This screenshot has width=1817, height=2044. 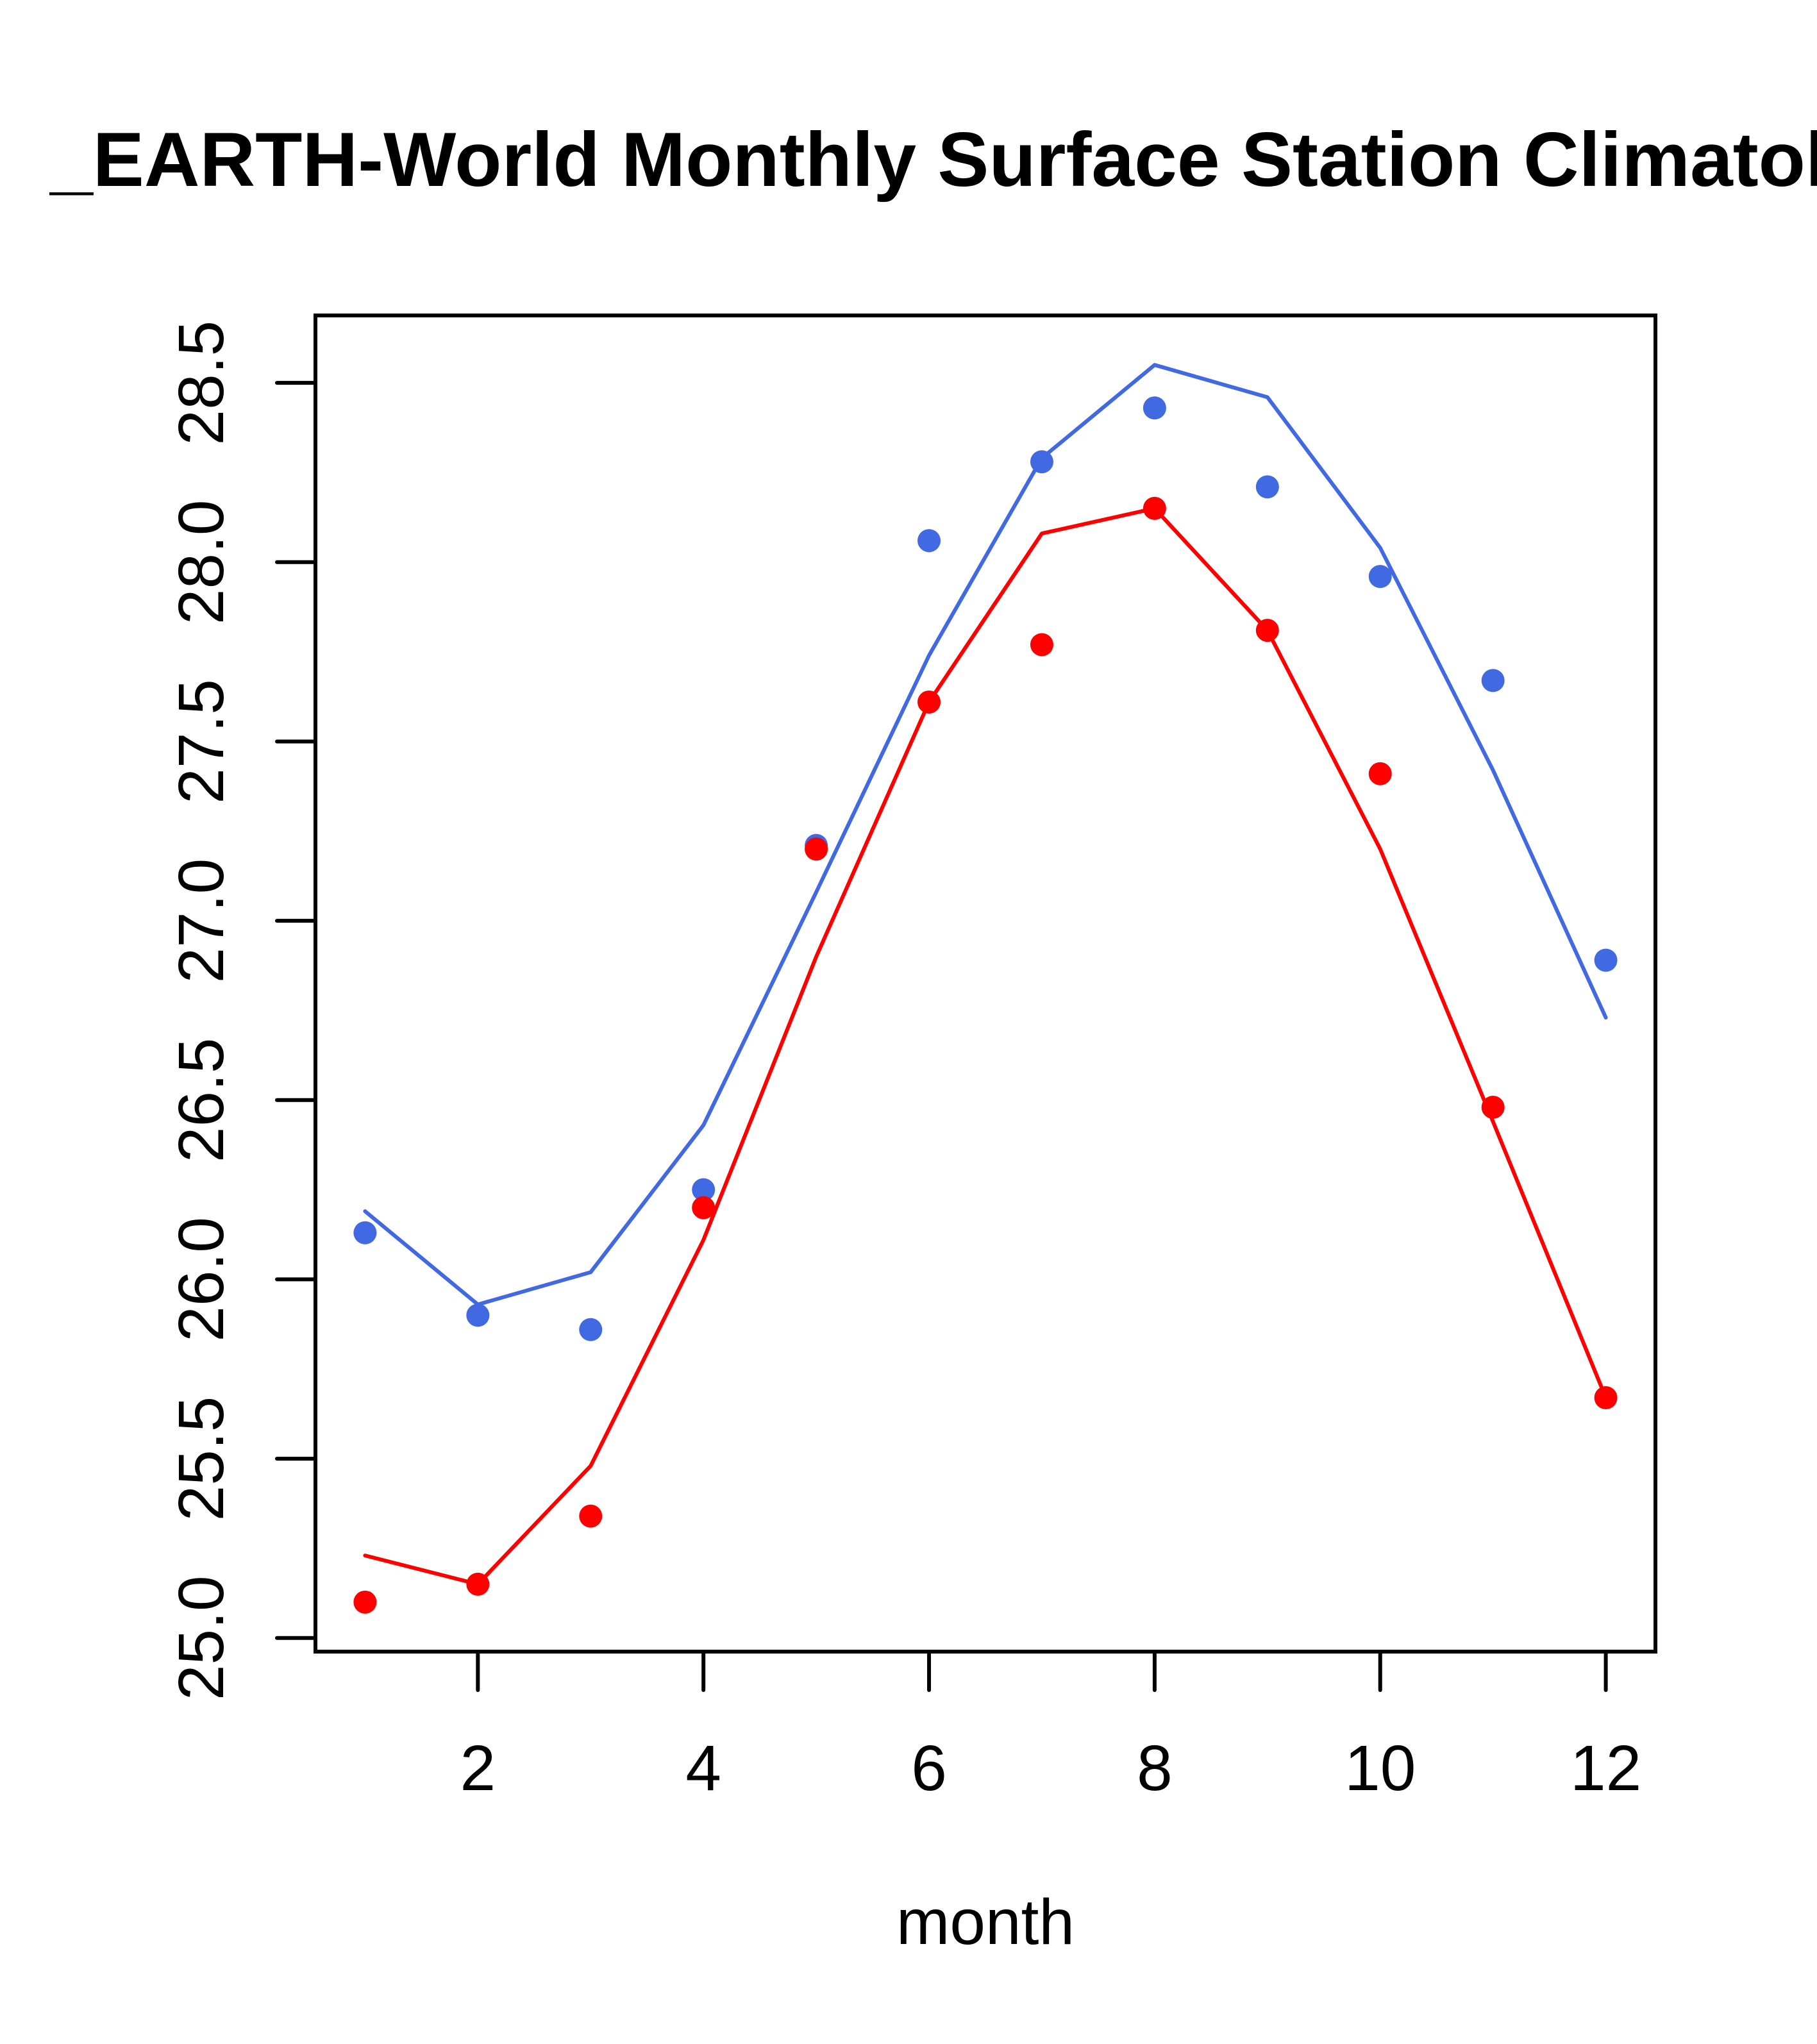 What do you see at coordinates (201, 1458) in the screenshot?
I see `y-tick-label: 25.5` at bounding box center [201, 1458].